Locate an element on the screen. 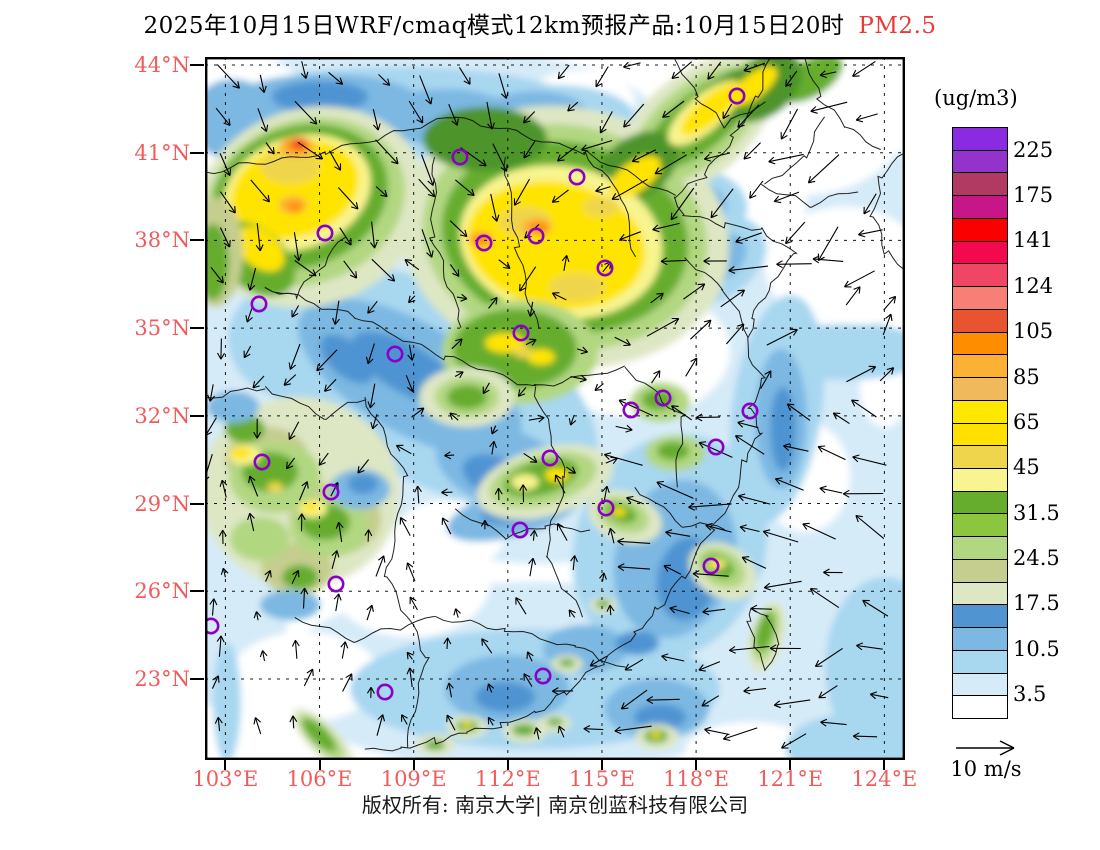 This screenshot has width=1100, height=850. lon-label: 112°E is located at coordinates (507, 779).